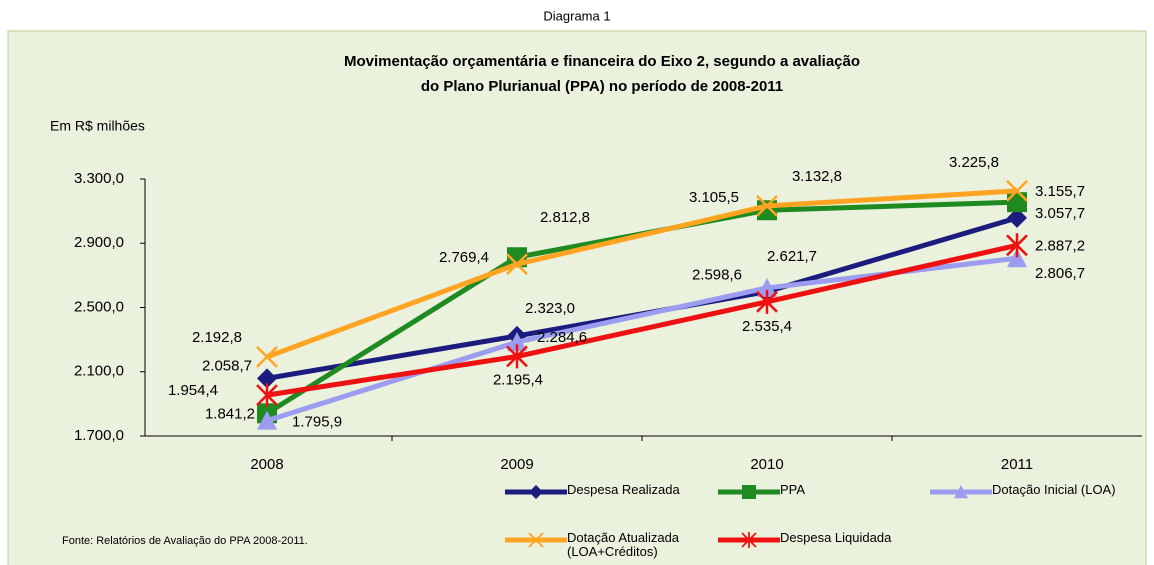  What do you see at coordinates (974, 162) in the screenshot?
I see `data-label: 3.225,8` at bounding box center [974, 162].